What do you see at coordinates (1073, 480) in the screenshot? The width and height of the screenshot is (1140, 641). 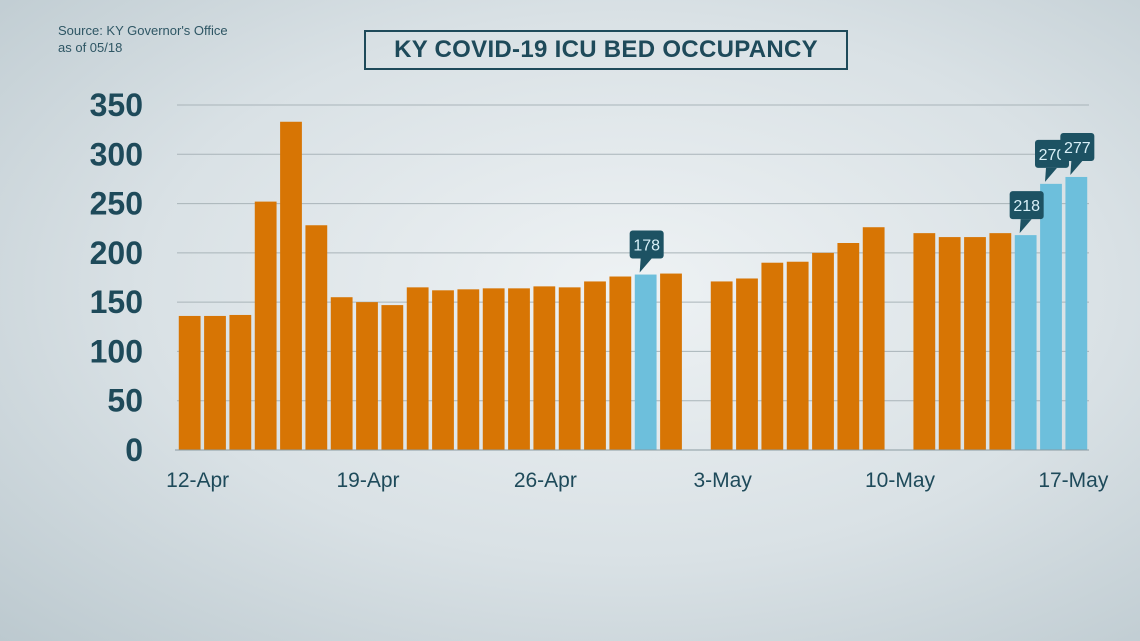 I see `x-tick-label: 17-May` at bounding box center [1073, 480].